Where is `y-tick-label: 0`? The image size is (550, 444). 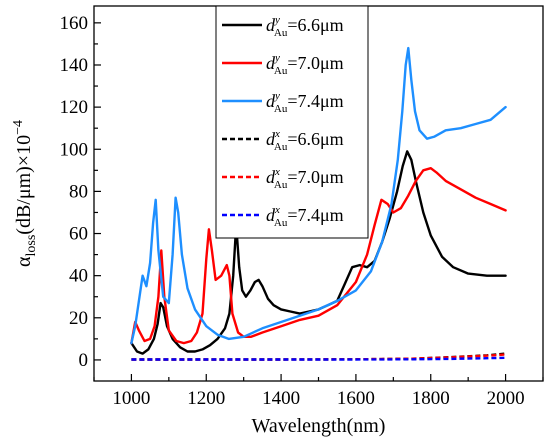 y-tick-label: 0 is located at coordinates (84, 360).